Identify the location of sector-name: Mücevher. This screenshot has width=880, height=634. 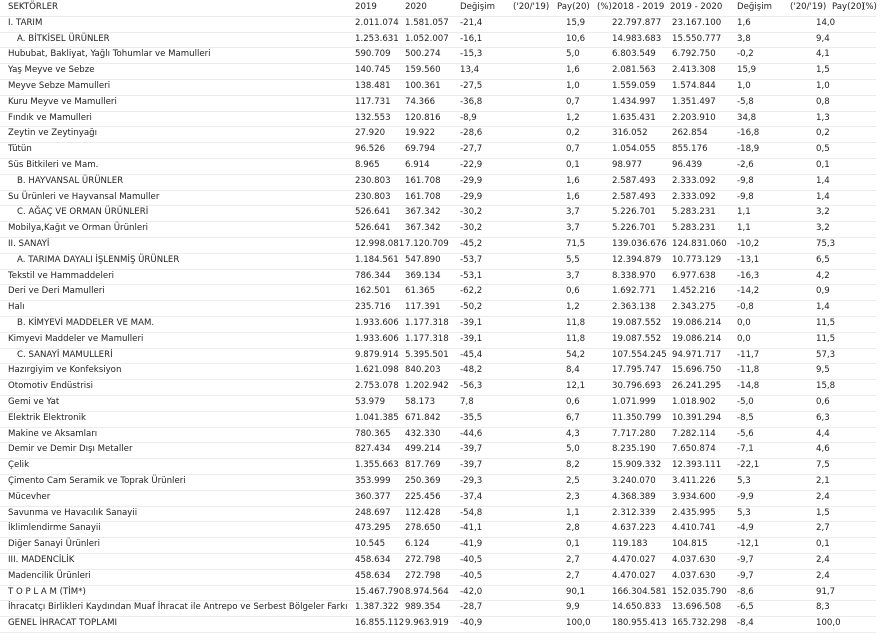
(29, 496).